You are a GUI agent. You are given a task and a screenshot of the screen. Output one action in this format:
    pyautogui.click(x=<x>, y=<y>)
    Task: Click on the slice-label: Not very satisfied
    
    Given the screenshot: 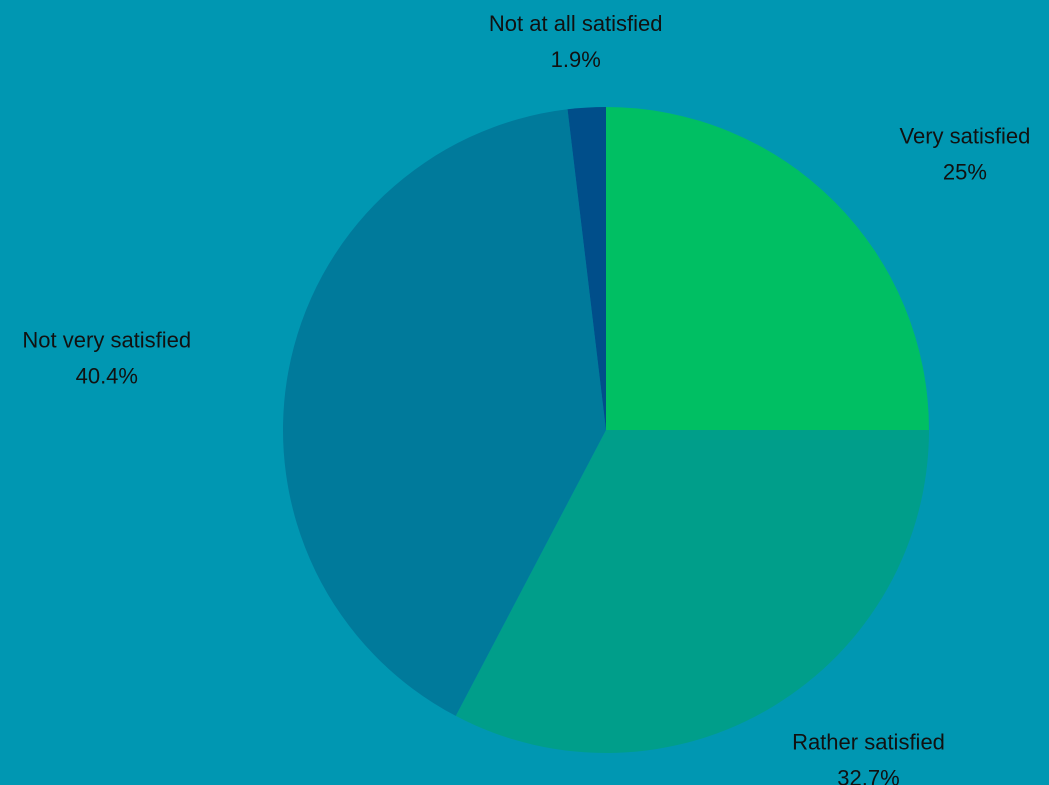 What is the action you would take?
    pyautogui.click(x=106, y=340)
    